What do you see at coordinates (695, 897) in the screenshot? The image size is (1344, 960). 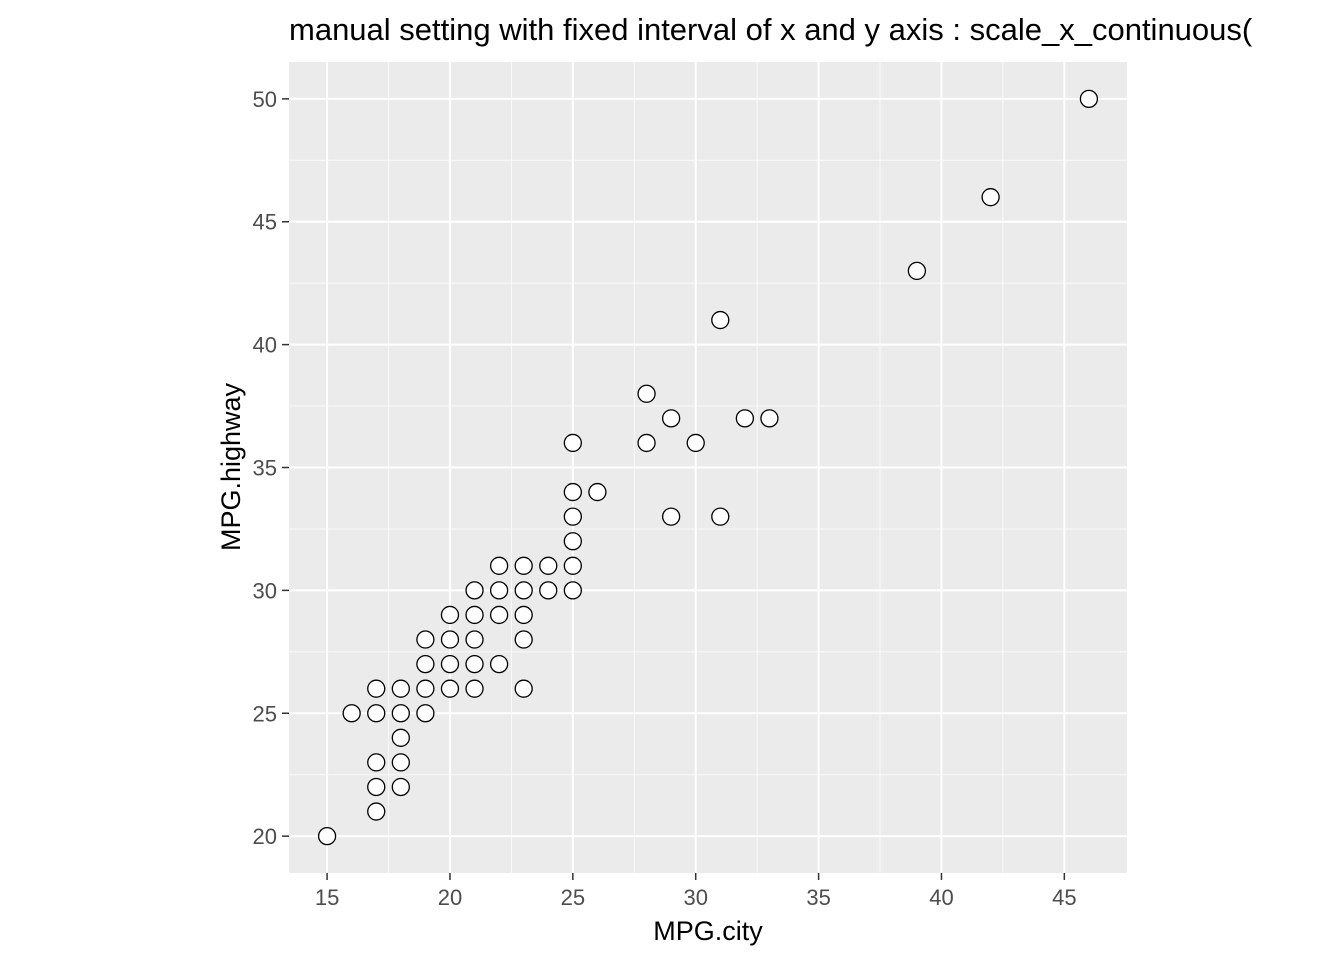 I see `x-tick-label: 30` at bounding box center [695, 897].